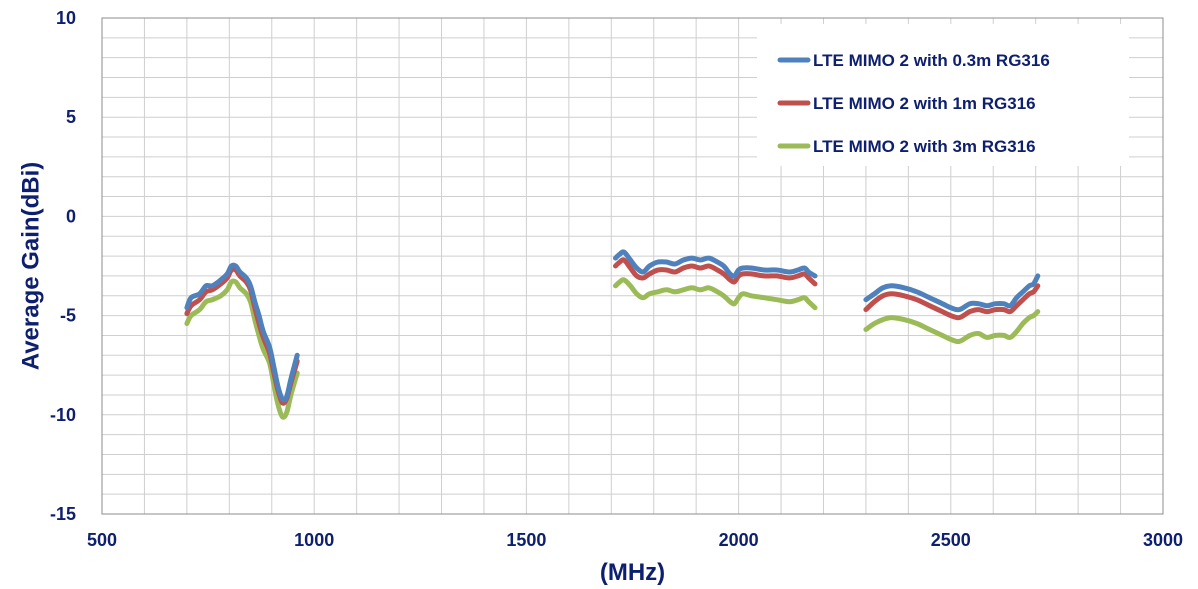  Describe the element at coordinates (63, 415) in the screenshot. I see `y-tick-label: -10` at that location.